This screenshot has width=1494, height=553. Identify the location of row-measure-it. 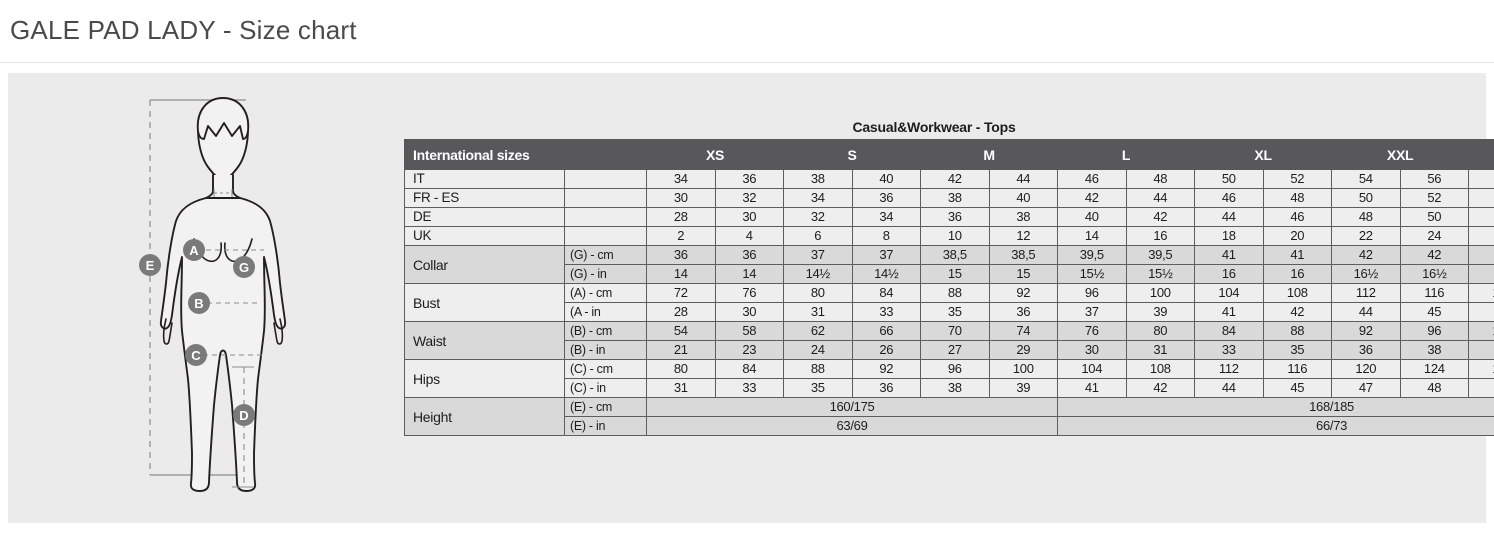
(605, 179).